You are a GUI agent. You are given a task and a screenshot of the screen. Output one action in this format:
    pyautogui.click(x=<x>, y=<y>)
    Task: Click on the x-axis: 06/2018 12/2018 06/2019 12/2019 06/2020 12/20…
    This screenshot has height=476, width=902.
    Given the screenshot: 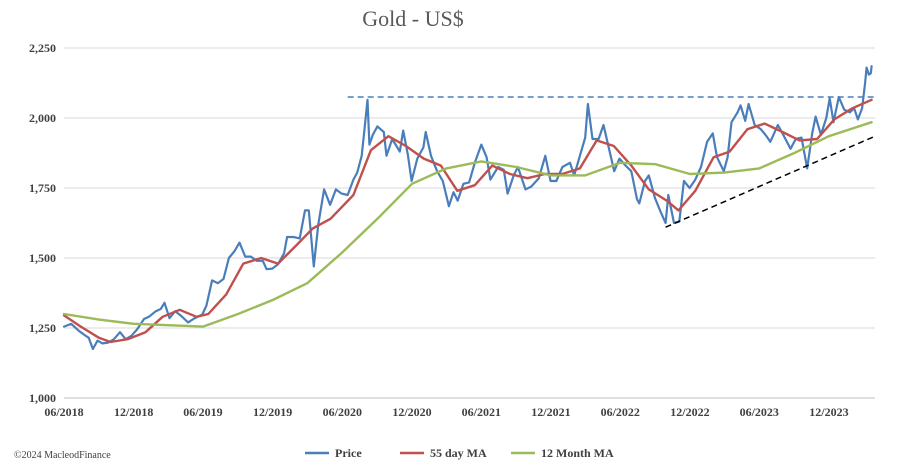 What is the action you would take?
    pyautogui.click(x=459, y=408)
    